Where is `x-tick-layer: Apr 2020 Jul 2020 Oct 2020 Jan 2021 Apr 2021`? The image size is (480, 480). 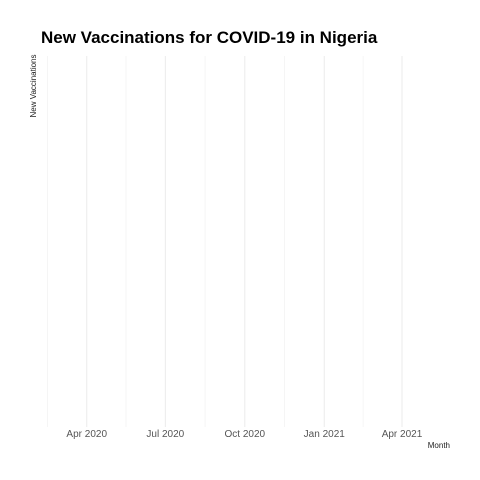 x-tick-layer: Apr 2020 Jul 2020 Oct 2020 Jan 2021 Apr 2021 is located at coordinates (244, 434).